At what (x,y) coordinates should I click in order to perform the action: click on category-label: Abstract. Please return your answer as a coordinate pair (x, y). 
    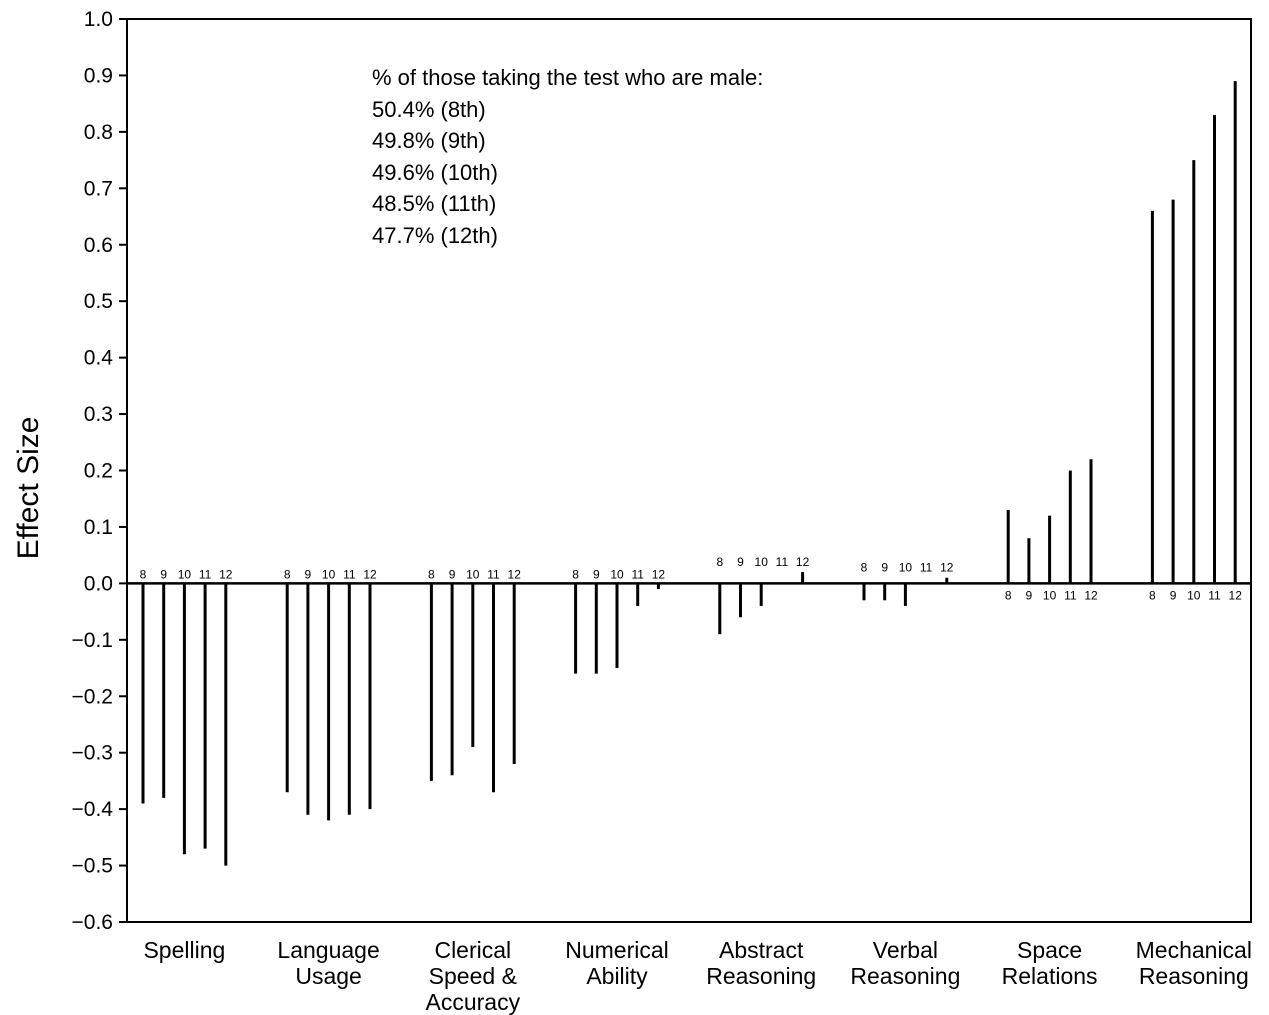
    Looking at the image, I should click on (761, 950).